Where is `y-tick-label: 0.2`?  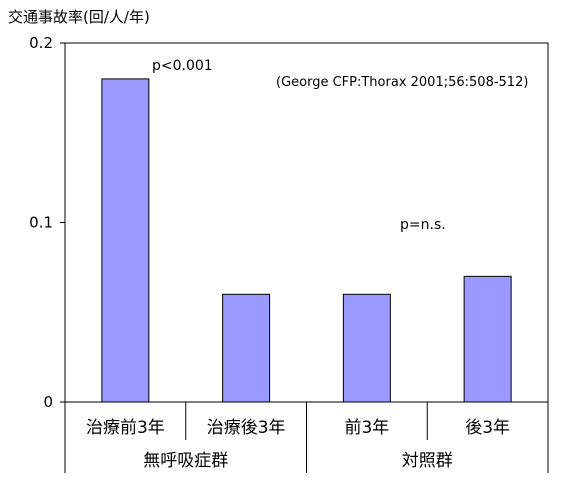 y-tick-label: 0.2 is located at coordinates (41, 43).